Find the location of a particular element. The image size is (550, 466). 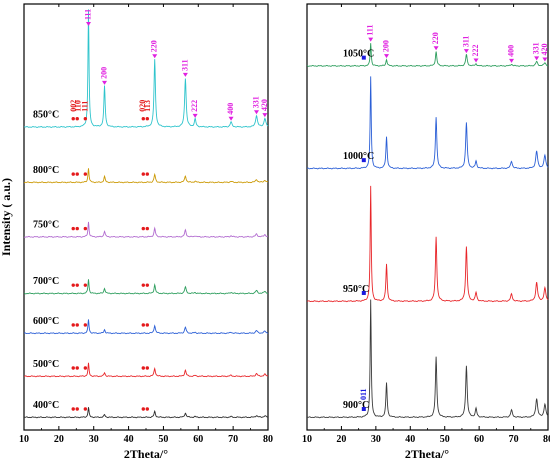

series-label: 500°C is located at coordinates (46, 364).